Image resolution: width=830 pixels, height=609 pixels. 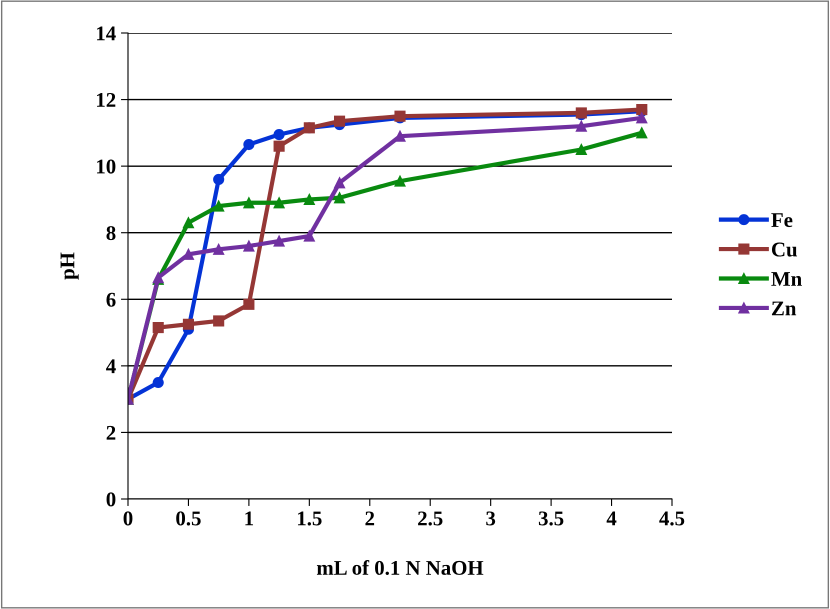 What do you see at coordinates (491, 518) in the screenshot?
I see `x-tick-label: 3` at bounding box center [491, 518].